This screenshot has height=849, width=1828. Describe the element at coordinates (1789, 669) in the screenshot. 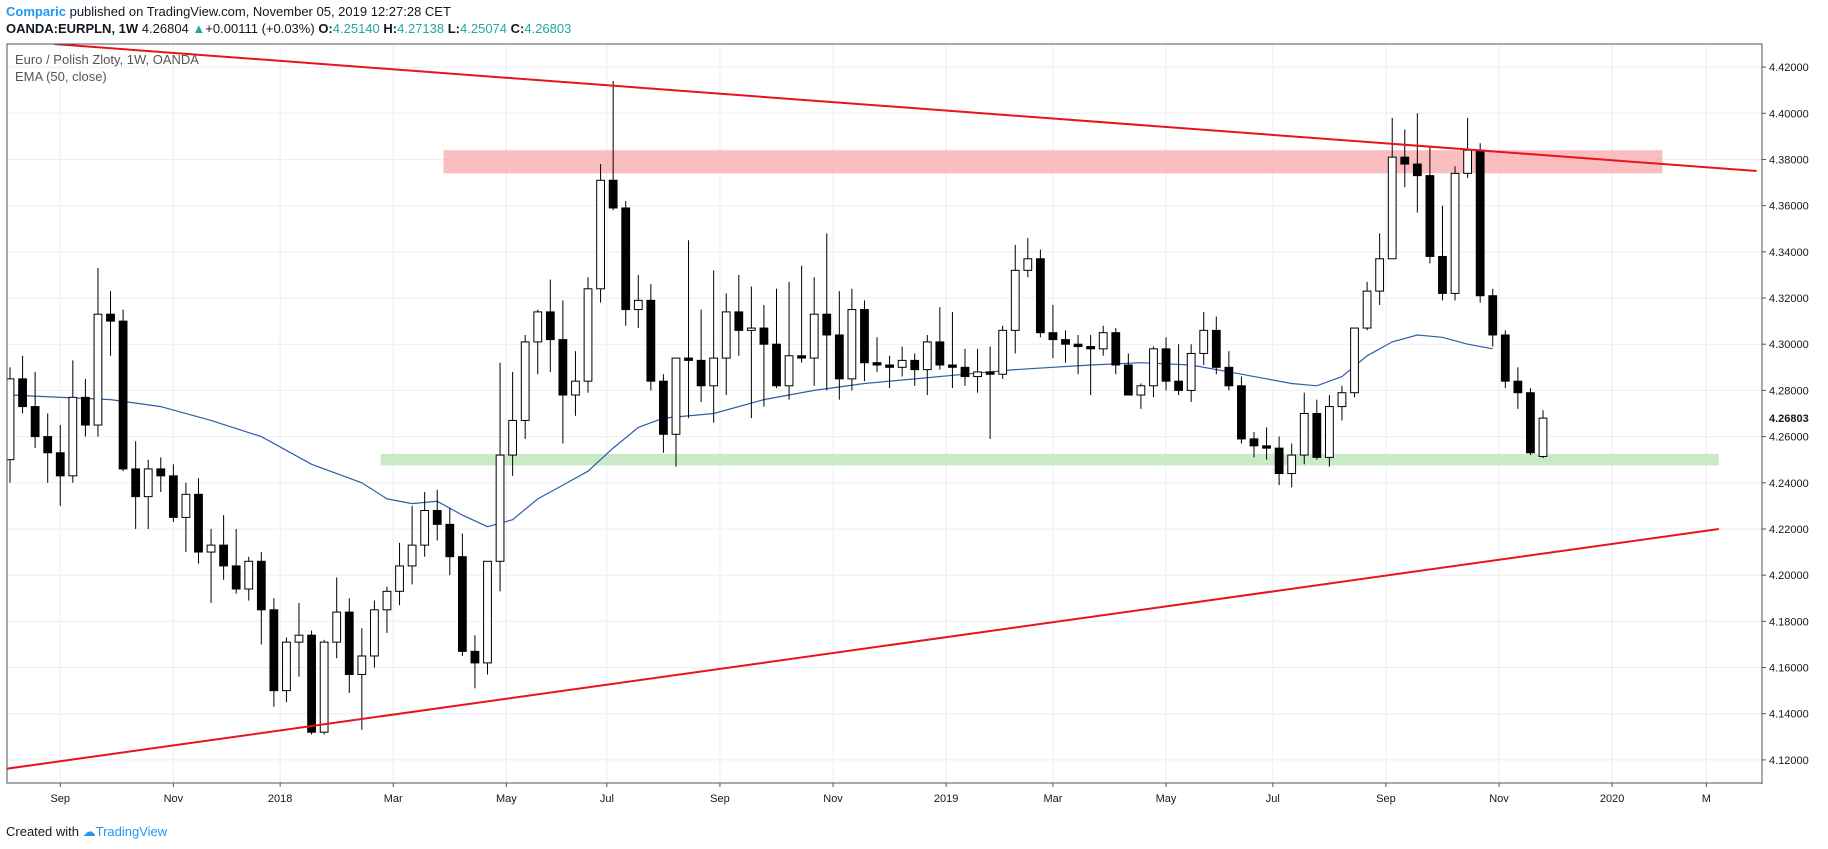

I see `y-tick-label: 4.16000` at that location.